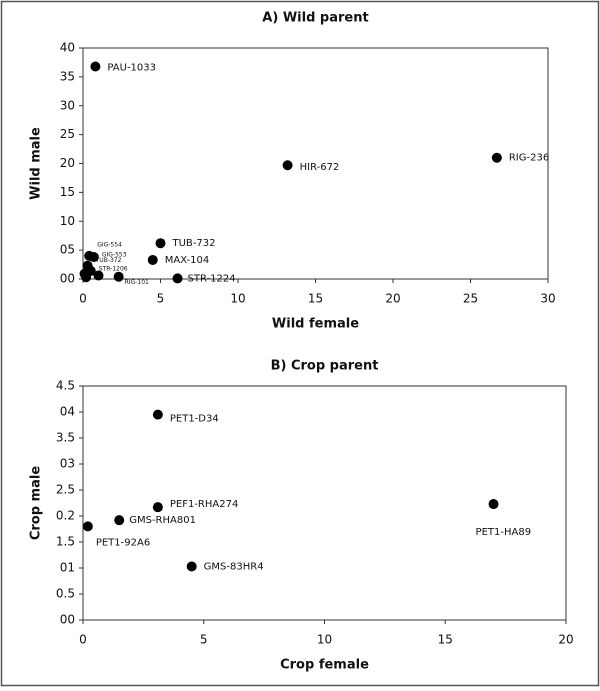 The height and width of the screenshot is (691, 600). What do you see at coordinates (504, 532) in the screenshot?
I see `point-label: PET1-HA89` at bounding box center [504, 532].